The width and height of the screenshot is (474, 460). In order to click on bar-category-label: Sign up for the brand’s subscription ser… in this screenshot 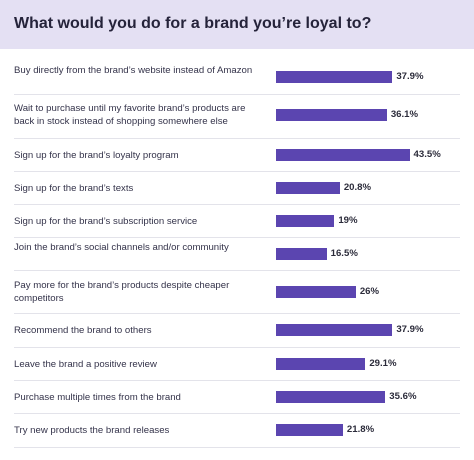, I will do `click(106, 221)`.